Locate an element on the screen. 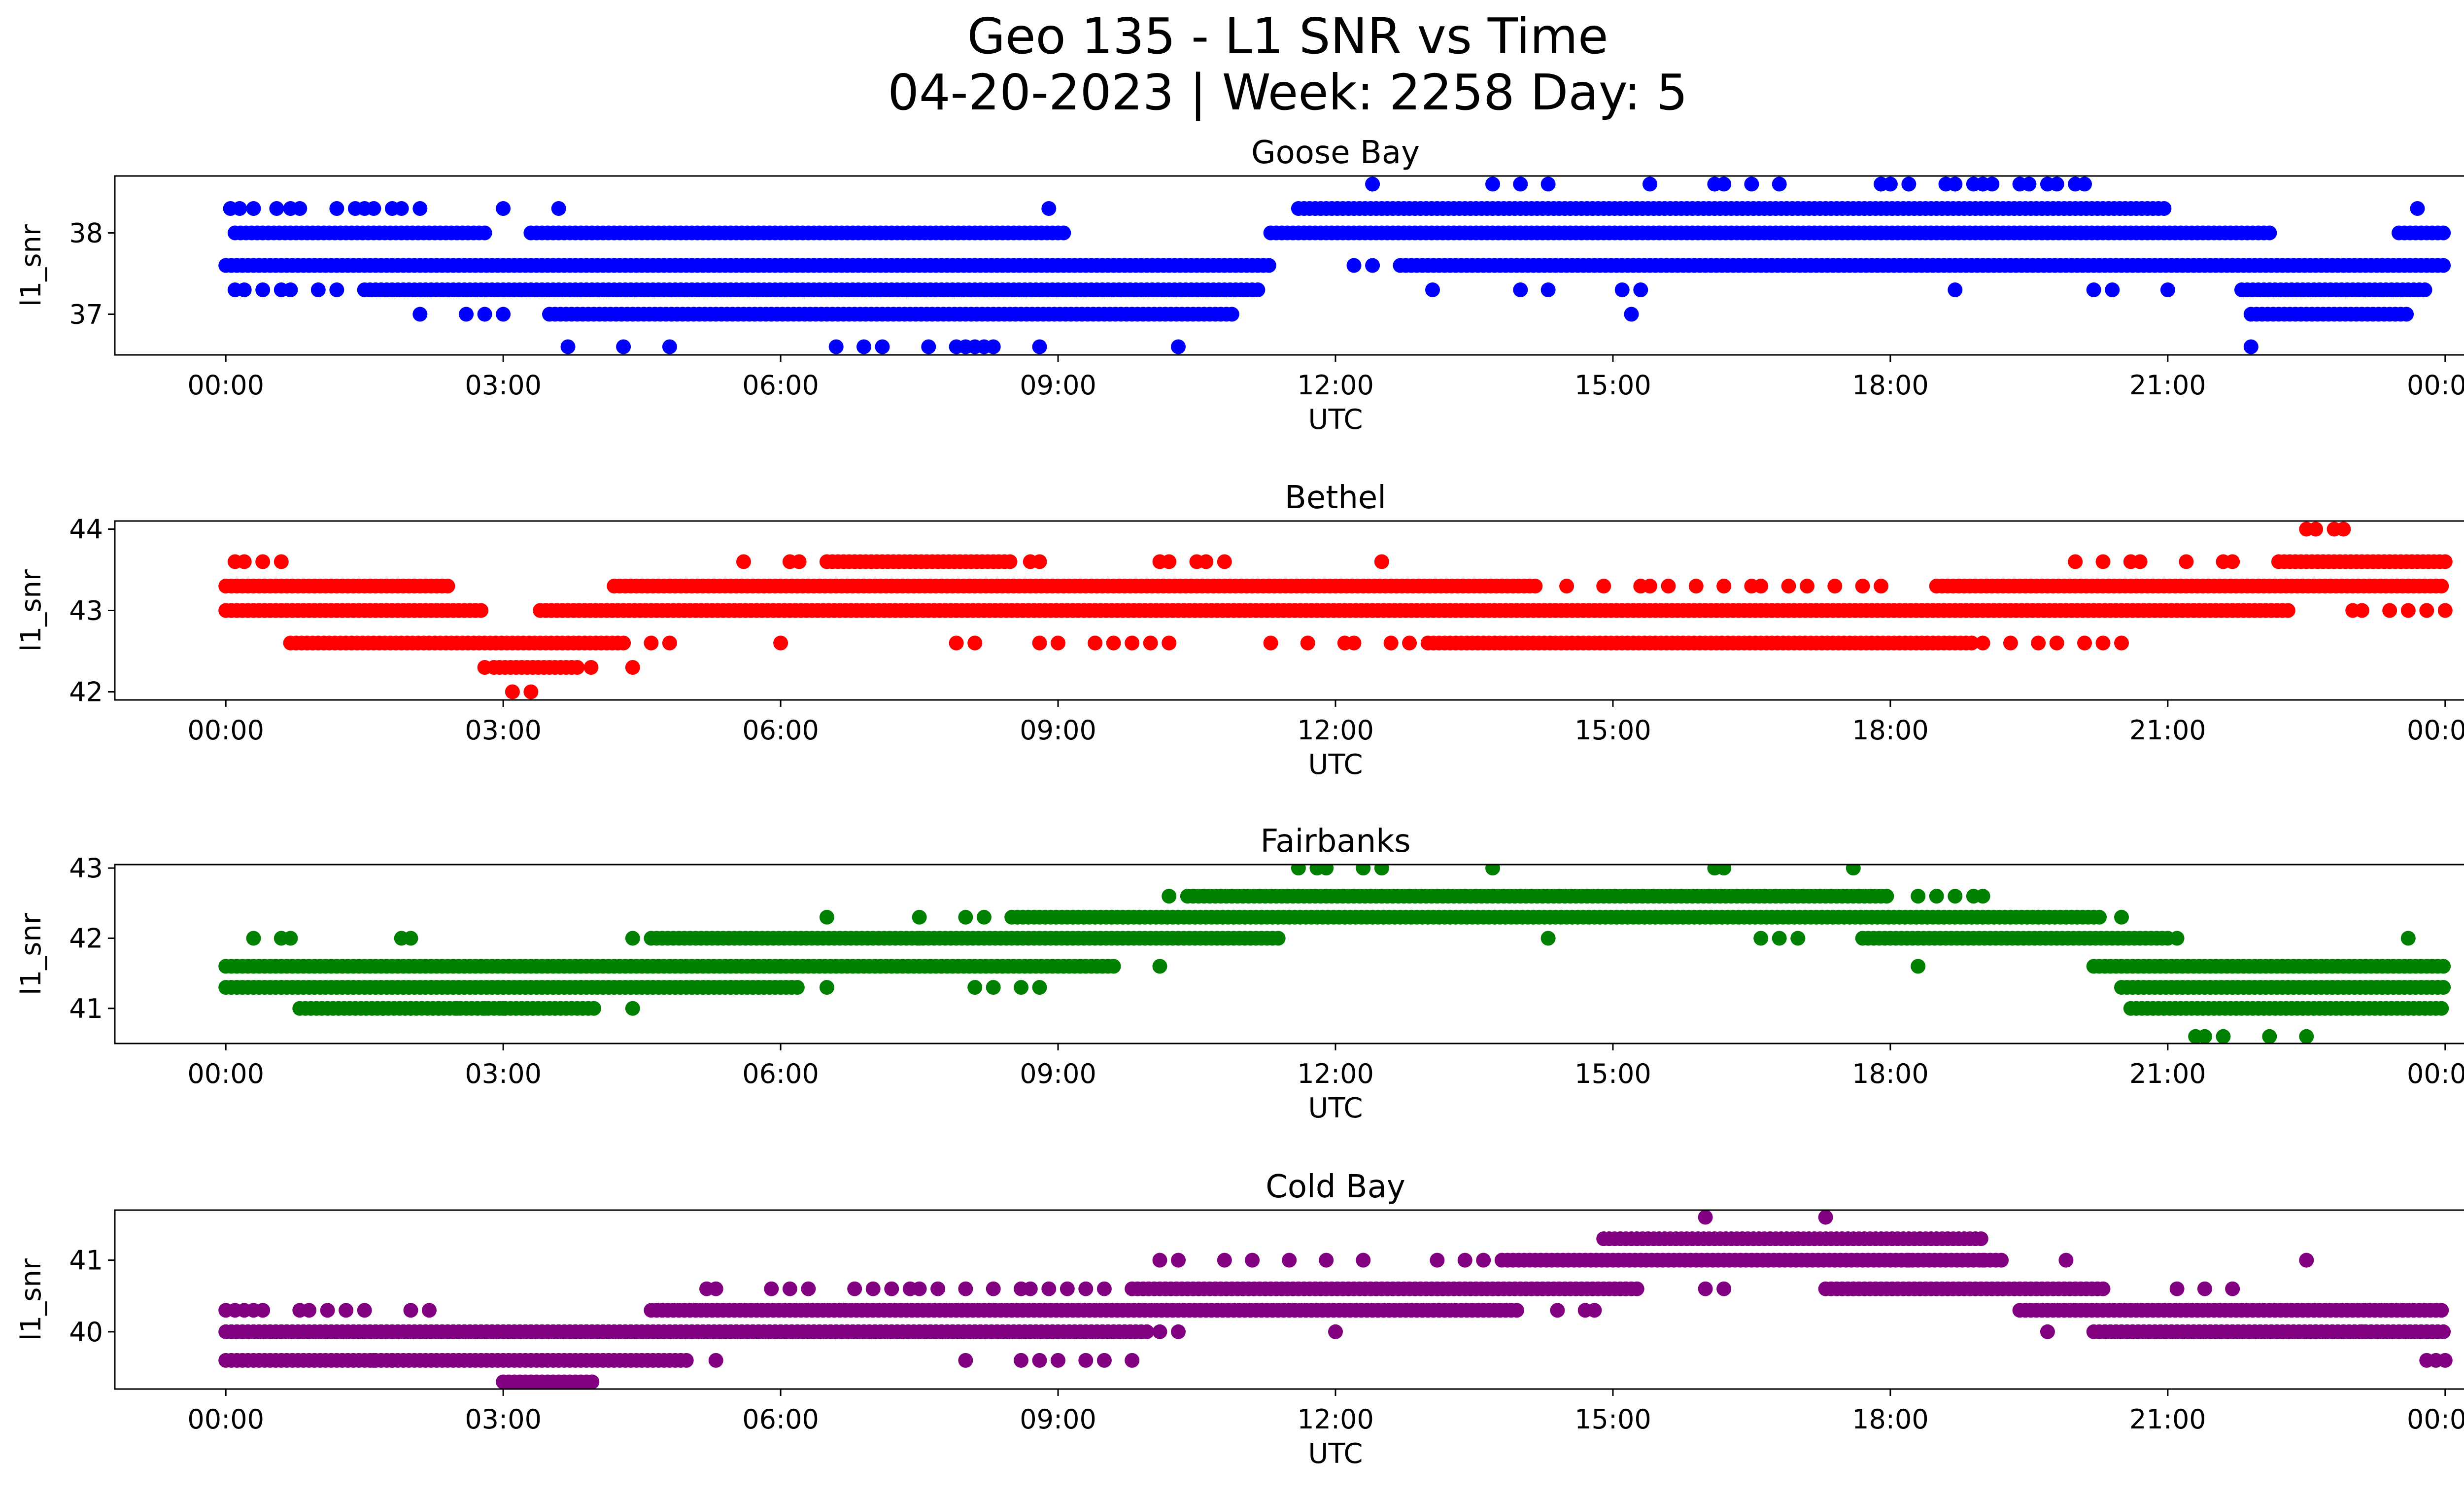 The height and width of the screenshot is (1495, 2464). chart-subtitle: 04-20-2023 | Week: 2258 Day: 5 is located at coordinates (1287, 92).